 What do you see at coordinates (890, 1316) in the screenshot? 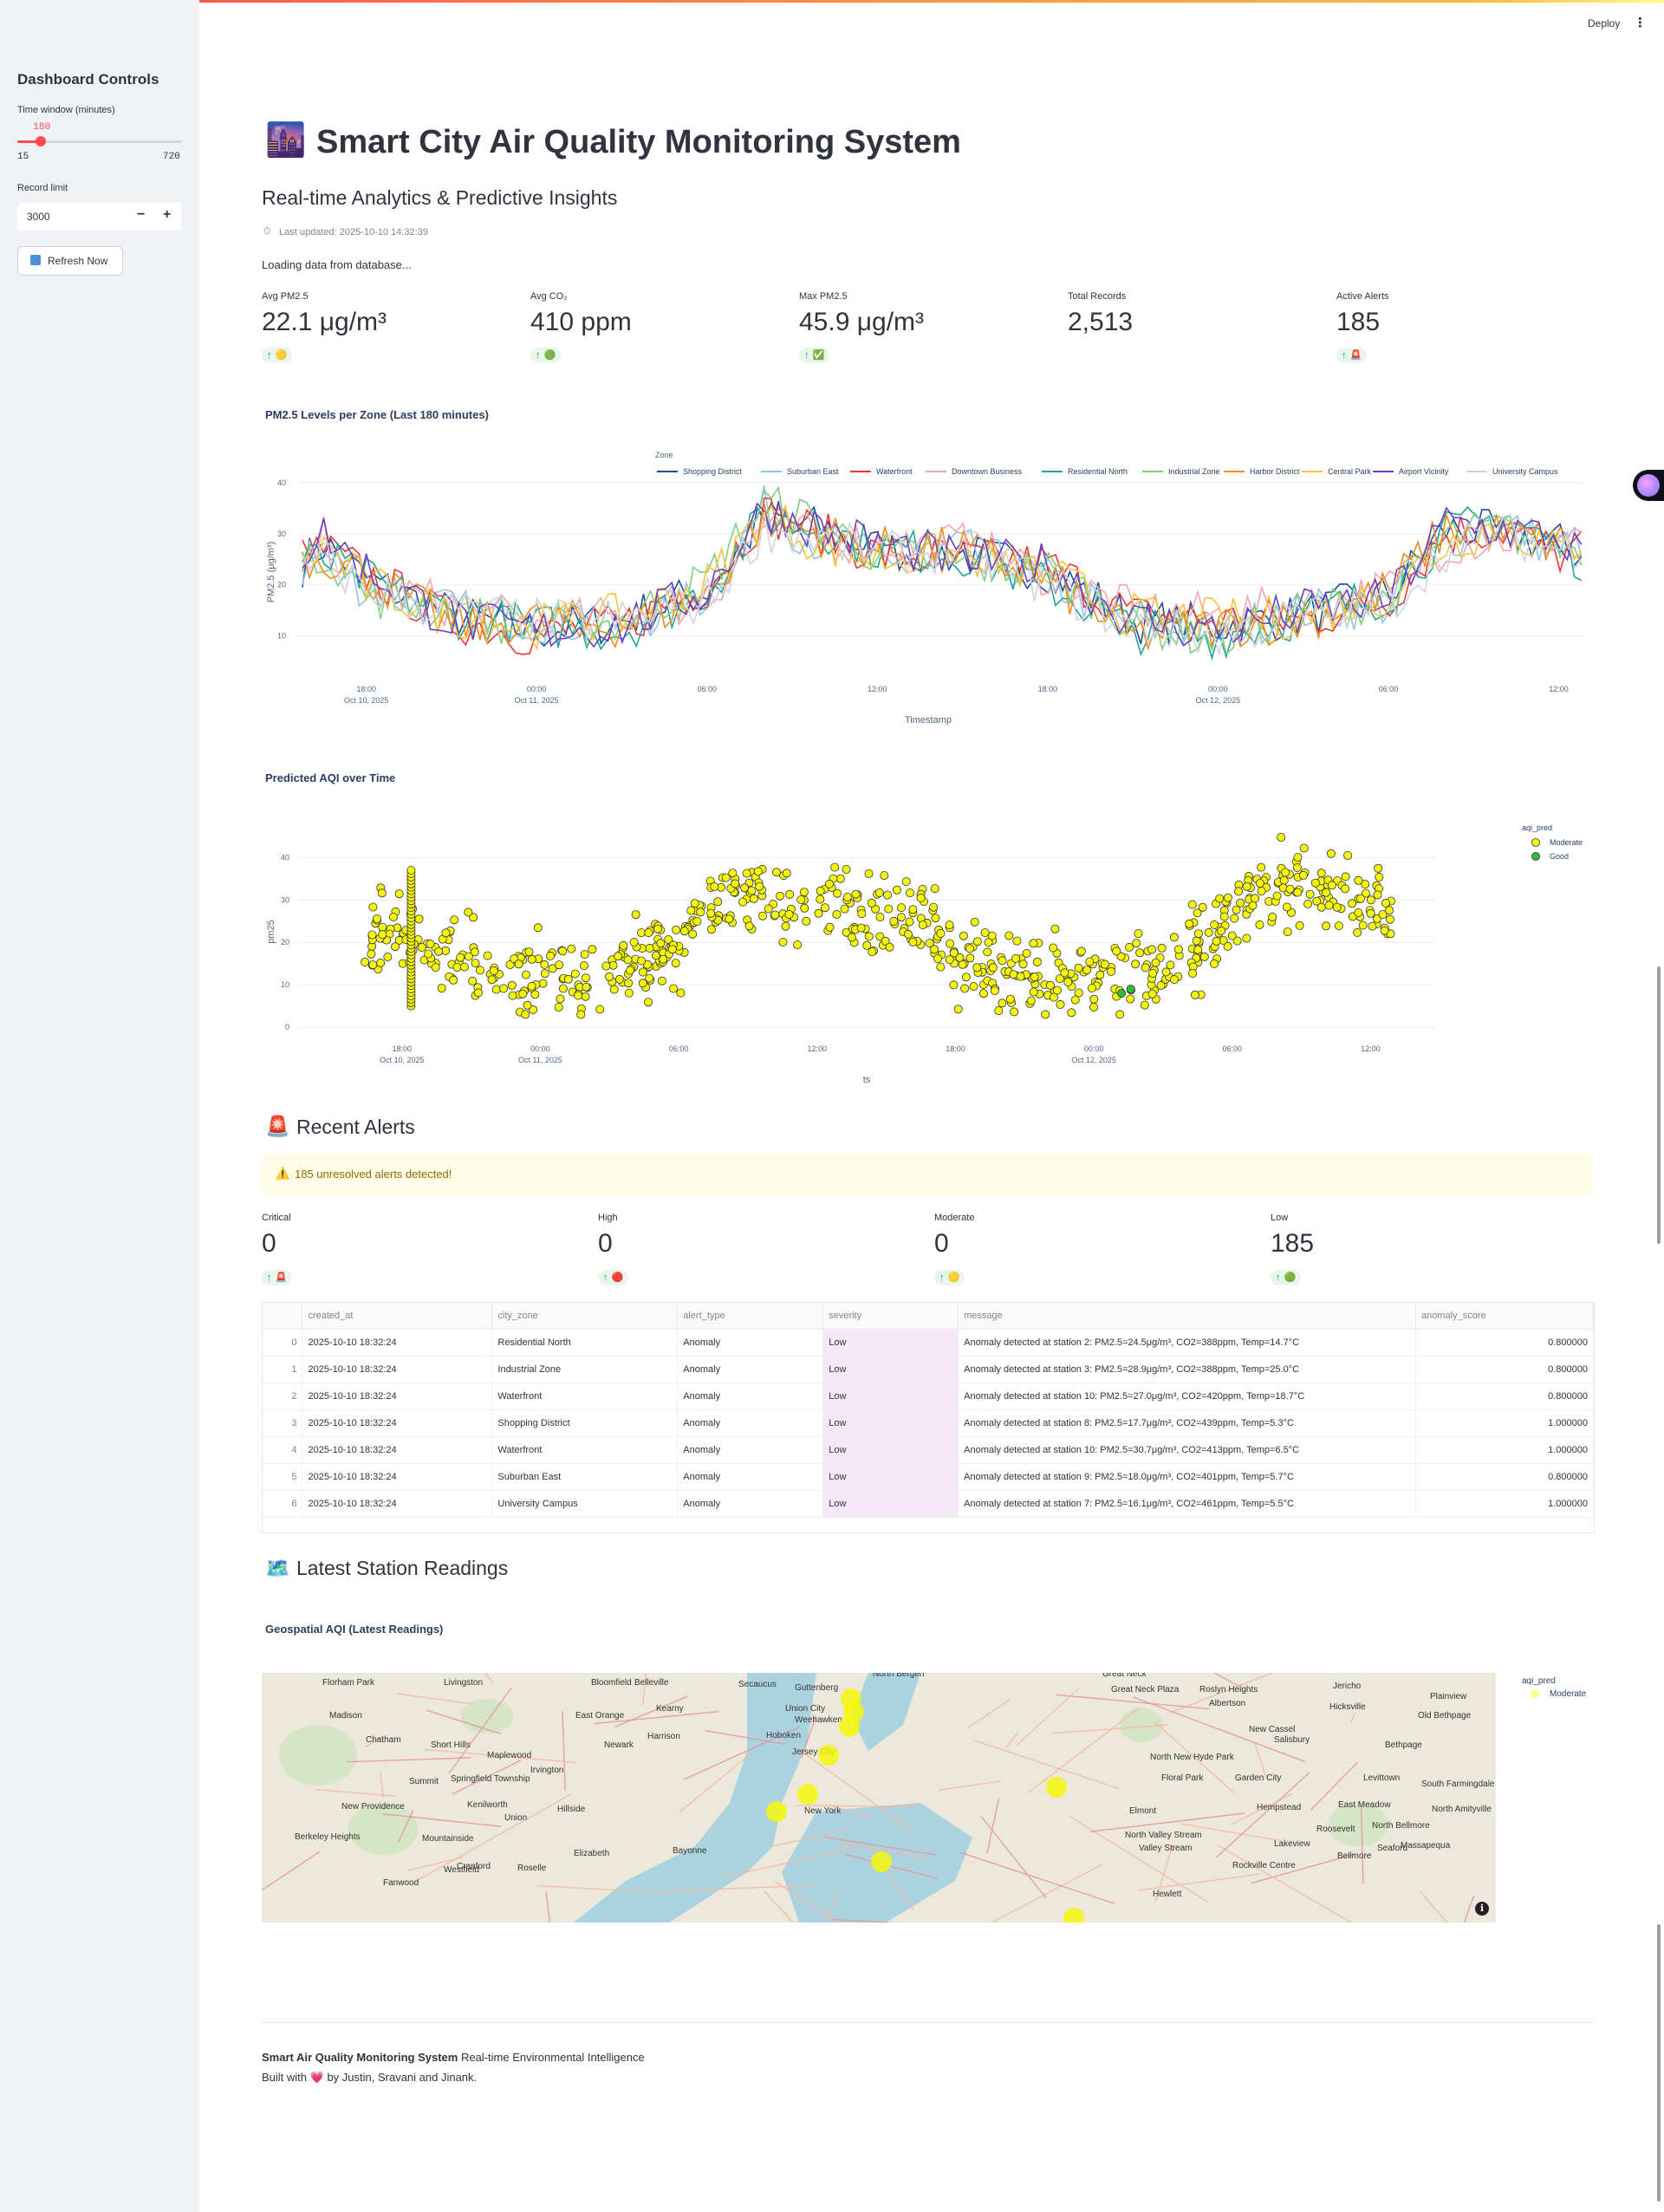
I see `column-header: severity` at bounding box center [890, 1316].